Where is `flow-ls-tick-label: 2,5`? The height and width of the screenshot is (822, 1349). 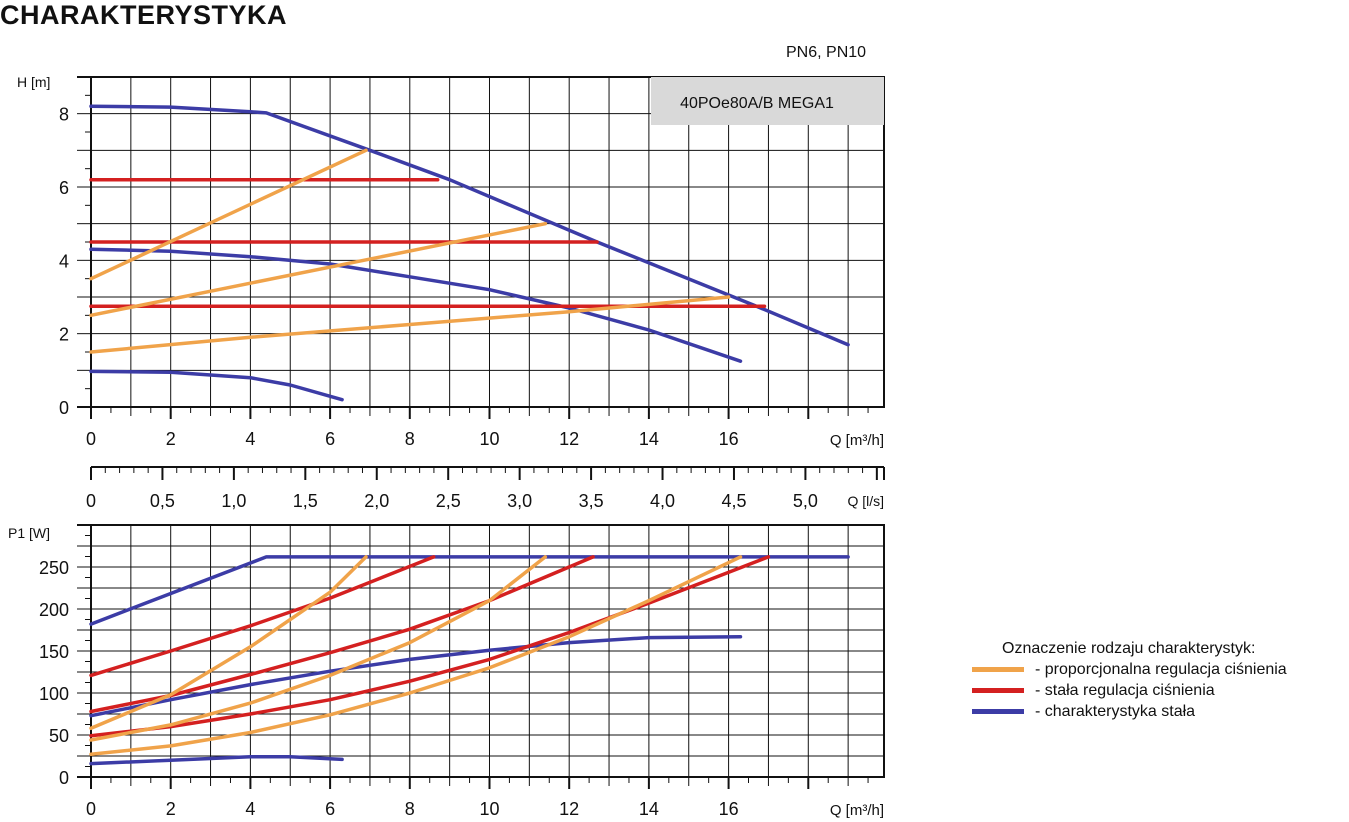
flow-ls-tick-label: 2,5 is located at coordinates (448, 501).